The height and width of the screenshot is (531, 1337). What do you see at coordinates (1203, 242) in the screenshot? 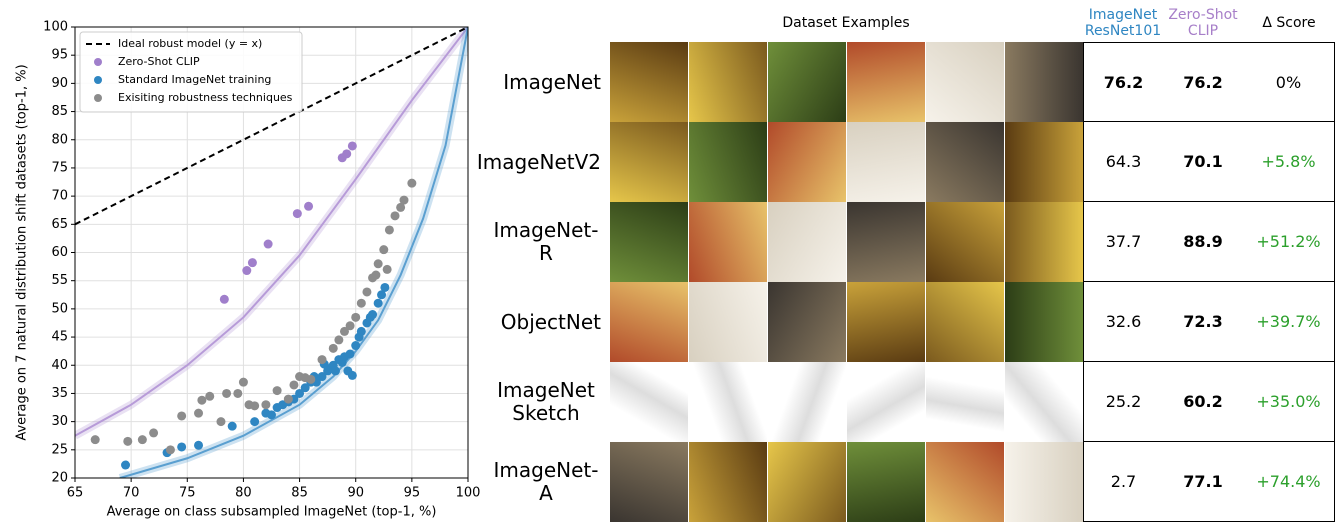
I see `score-cell: 88.9` at bounding box center [1203, 242].